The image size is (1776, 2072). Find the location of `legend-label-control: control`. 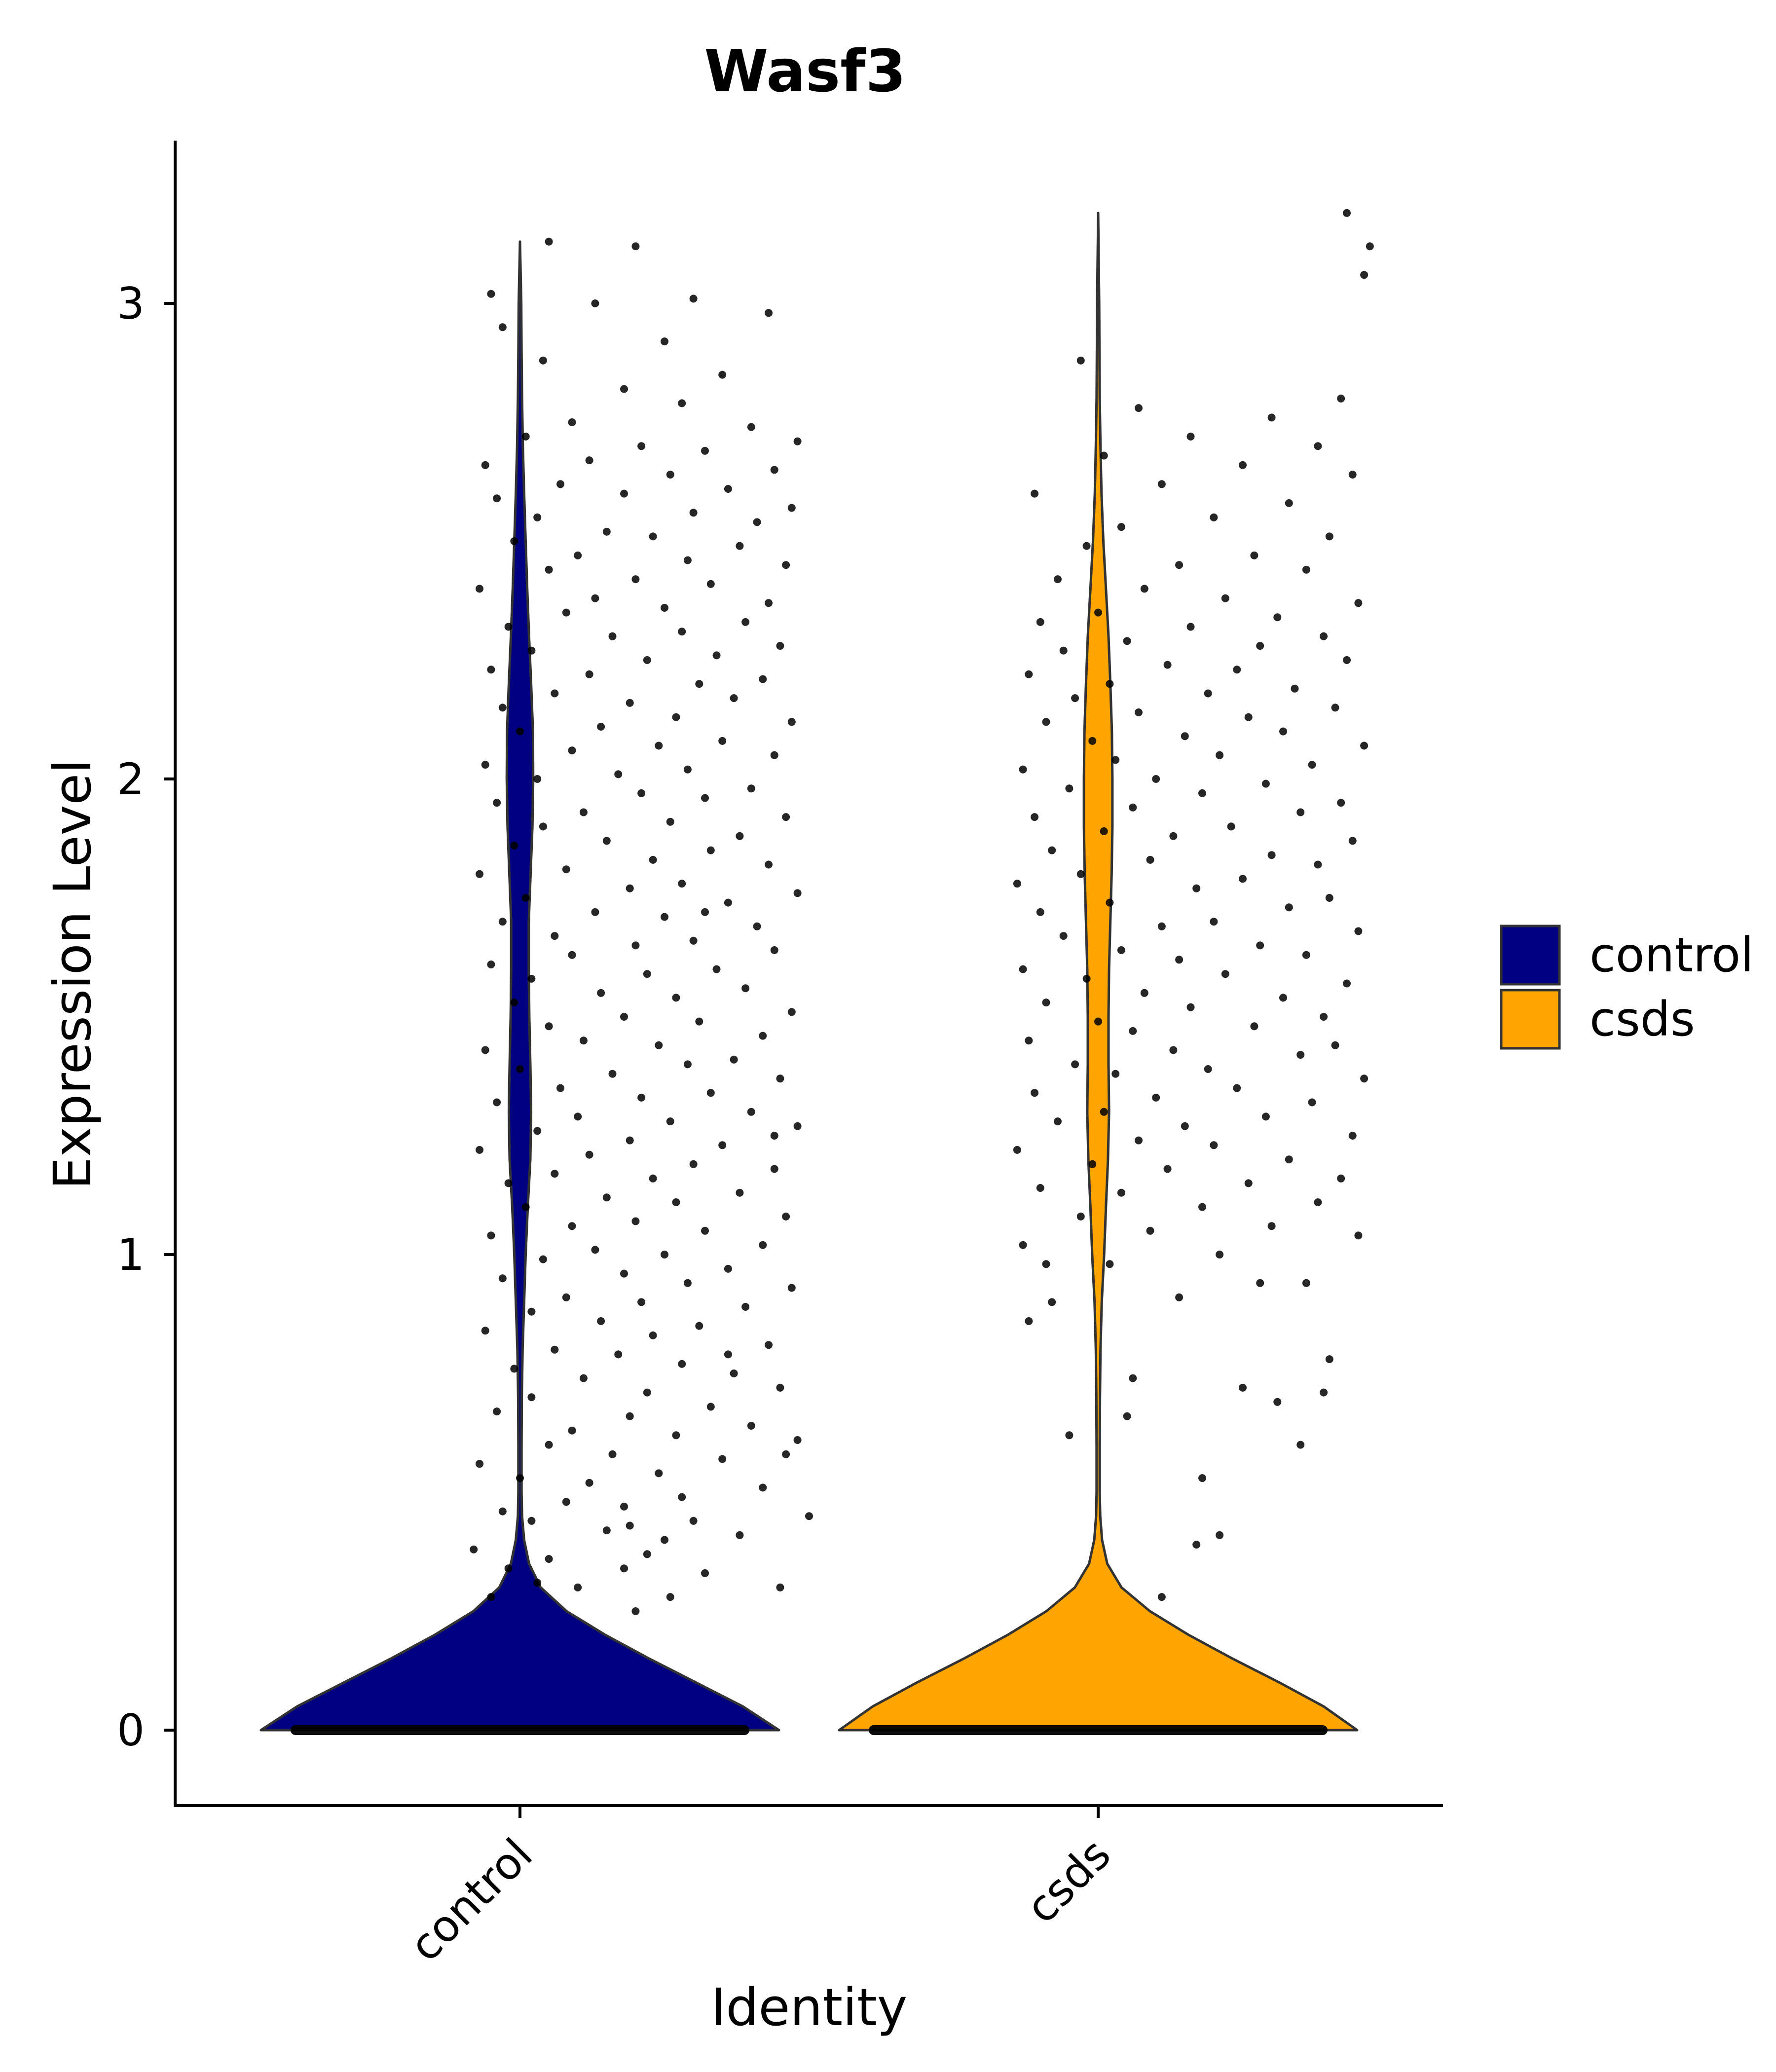

legend-label-control: control is located at coordinates (1672, 955).